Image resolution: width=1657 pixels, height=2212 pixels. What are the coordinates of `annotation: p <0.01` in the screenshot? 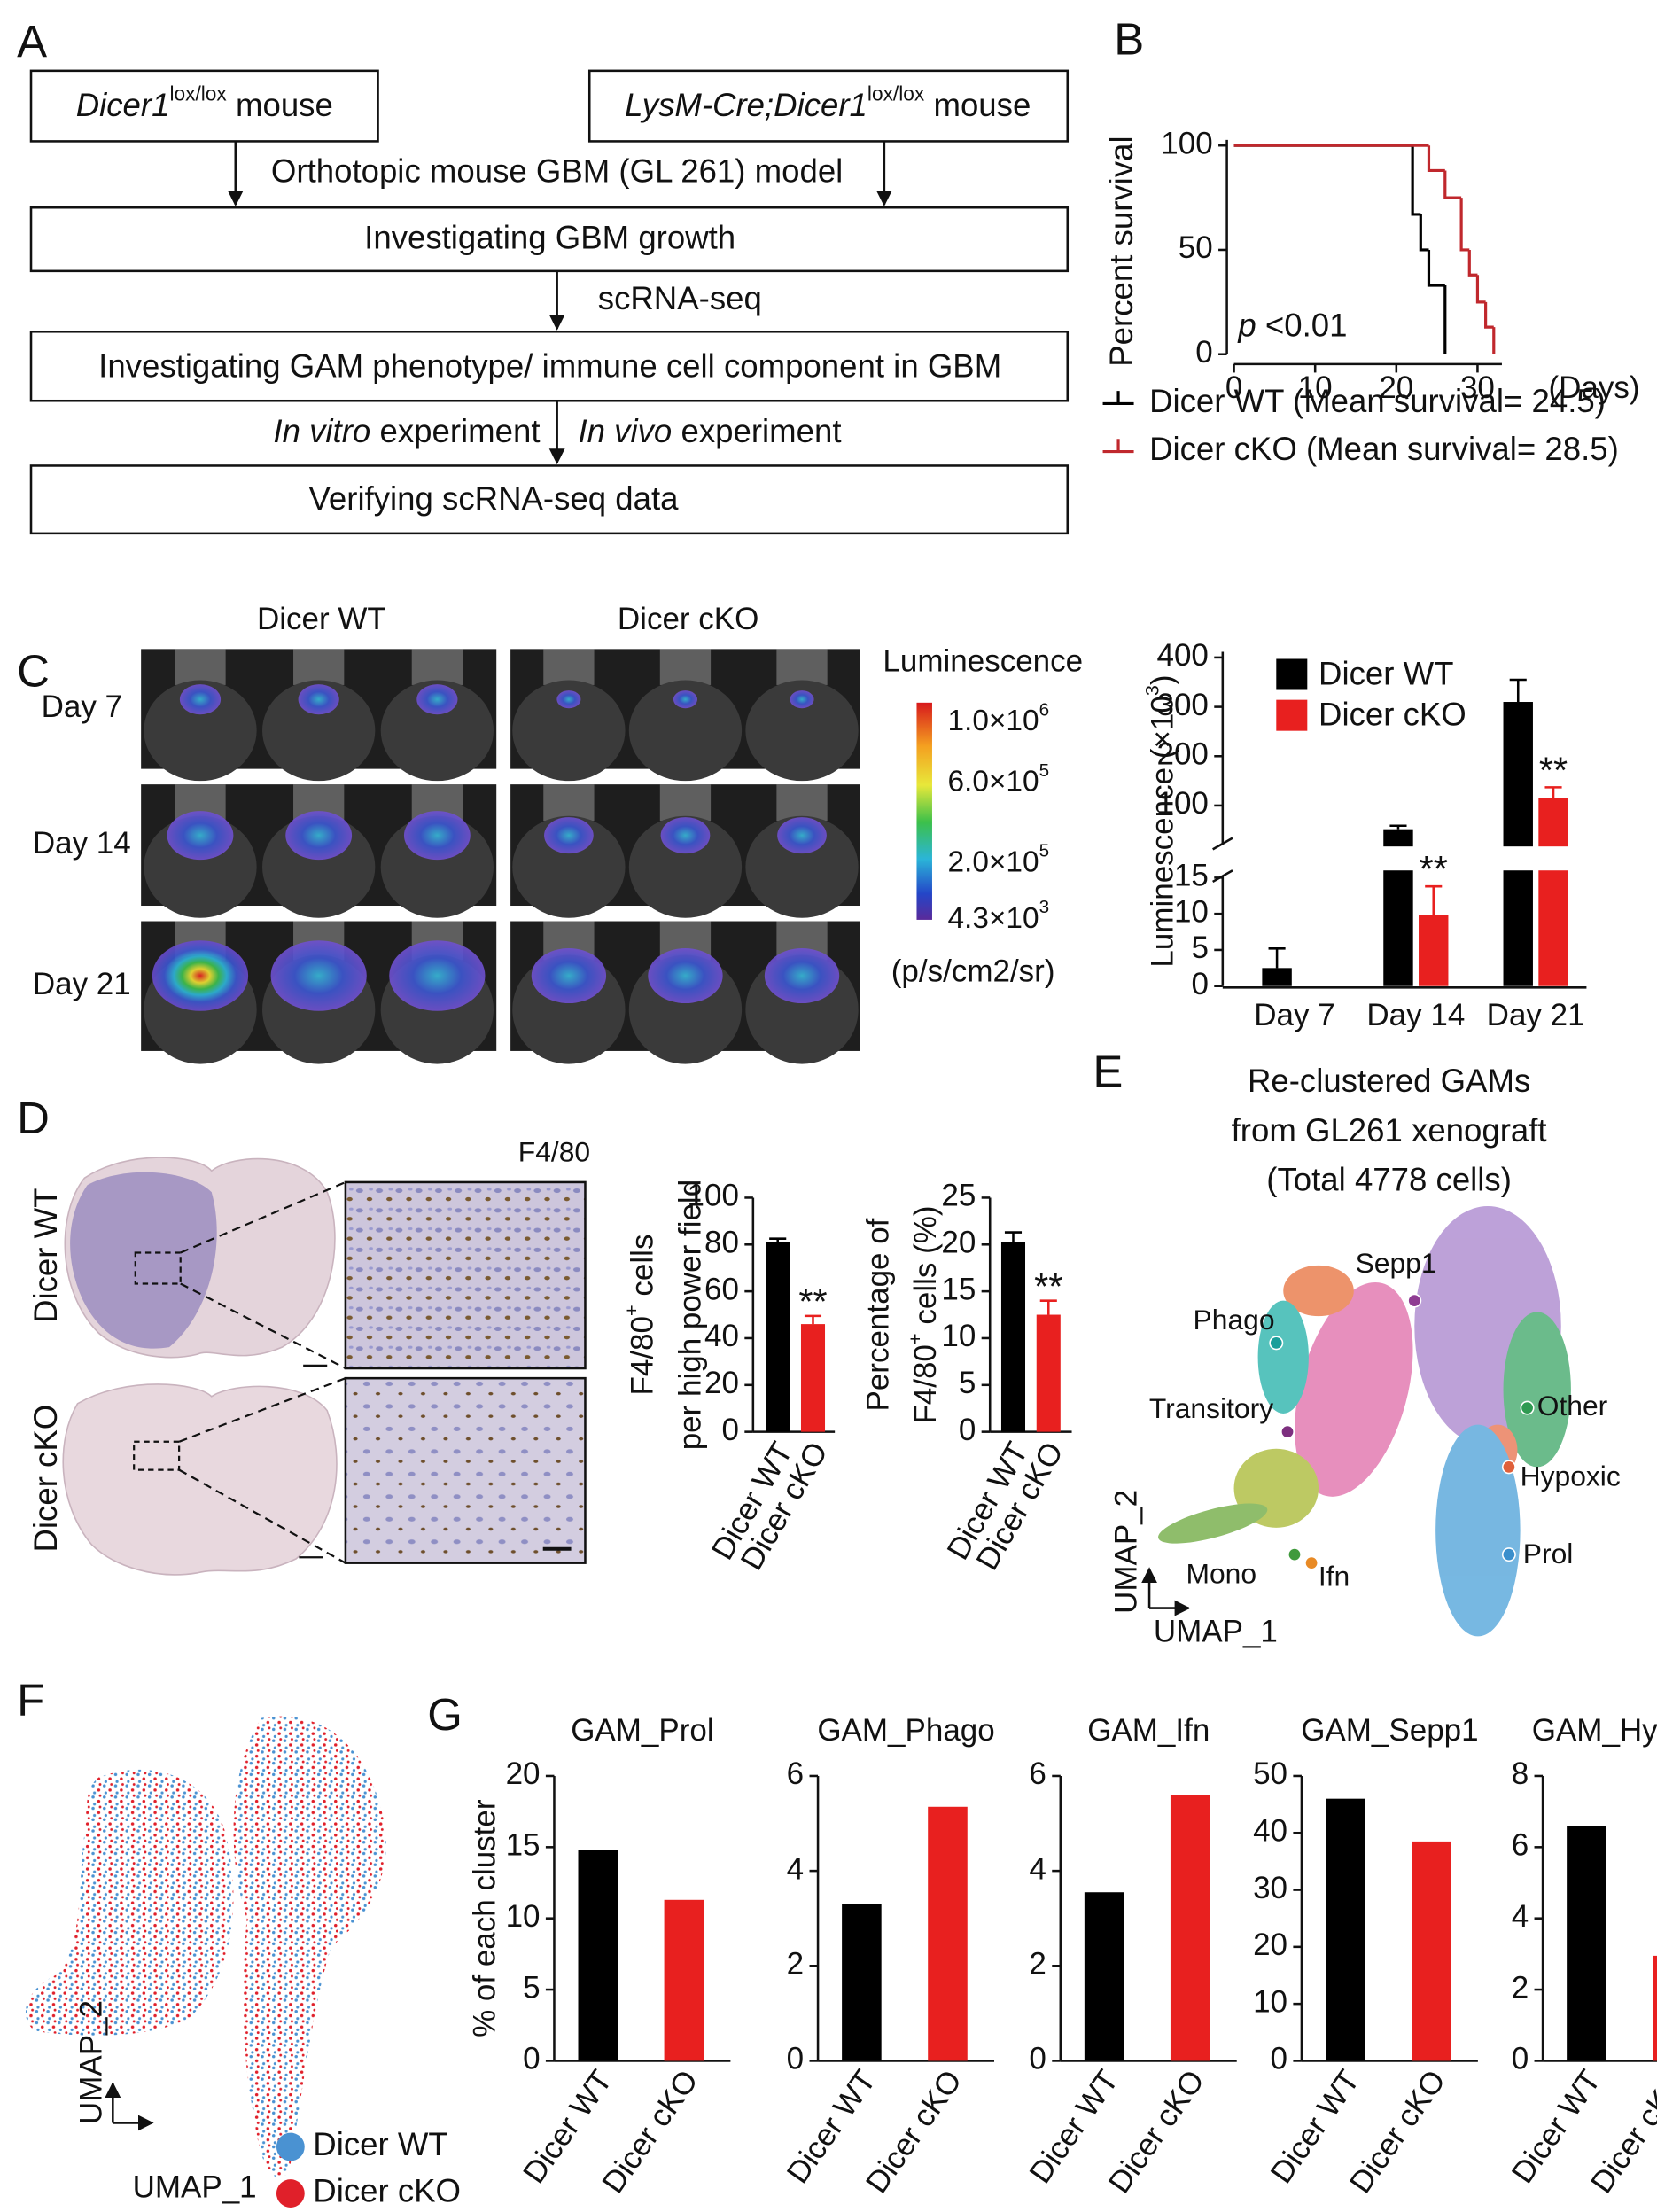 It's located at (1292, 325).